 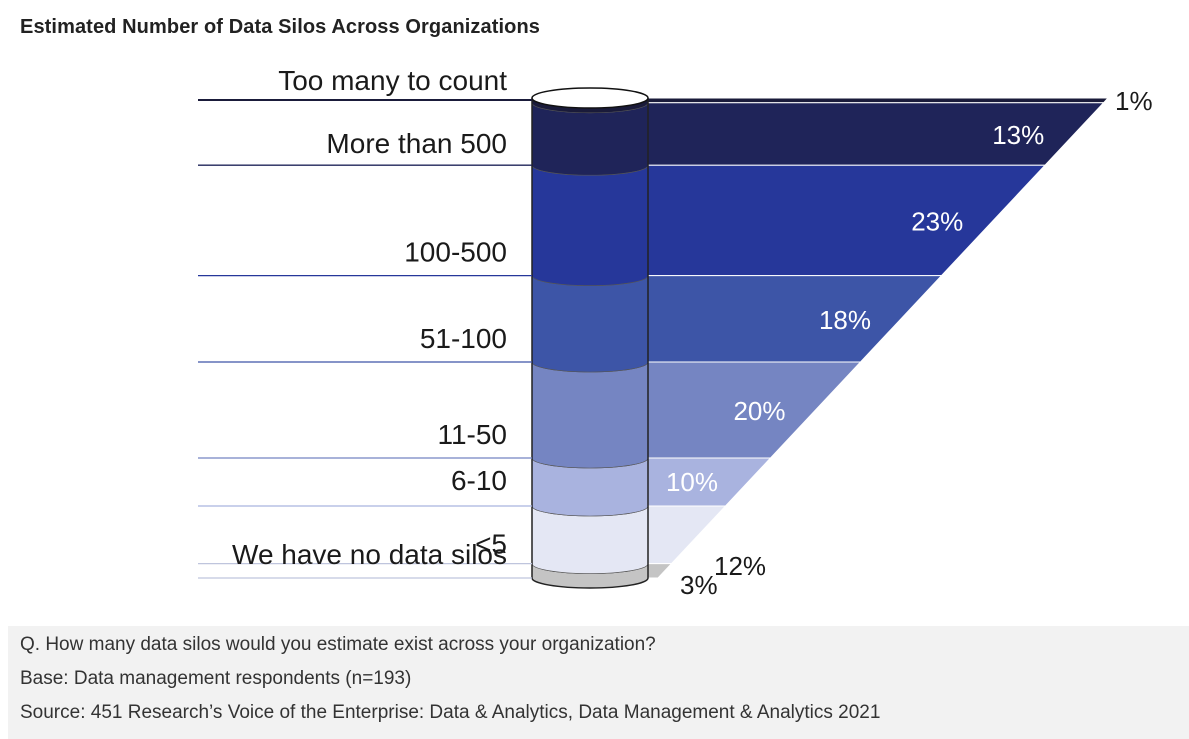 I want to click on value-label: 18%, so click(x=845, y=320).